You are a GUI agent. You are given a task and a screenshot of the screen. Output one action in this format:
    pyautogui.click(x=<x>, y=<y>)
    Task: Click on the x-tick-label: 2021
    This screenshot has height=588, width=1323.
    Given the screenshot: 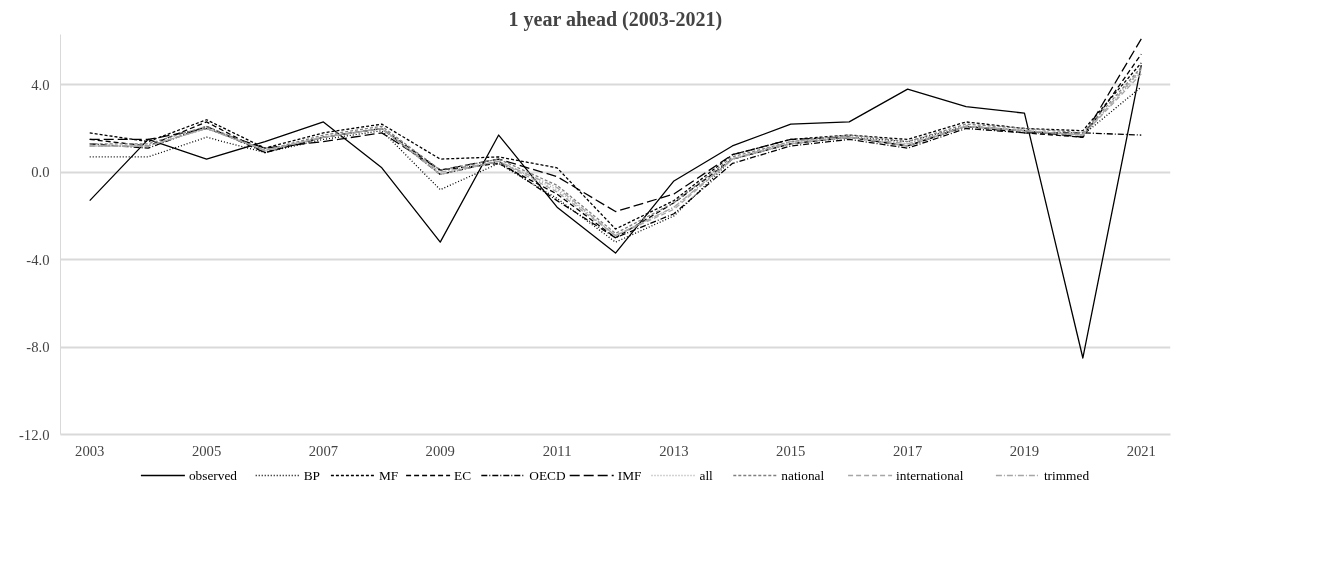 What is the action you would take?
    pyautogui.click(x=1141, y=450)
    